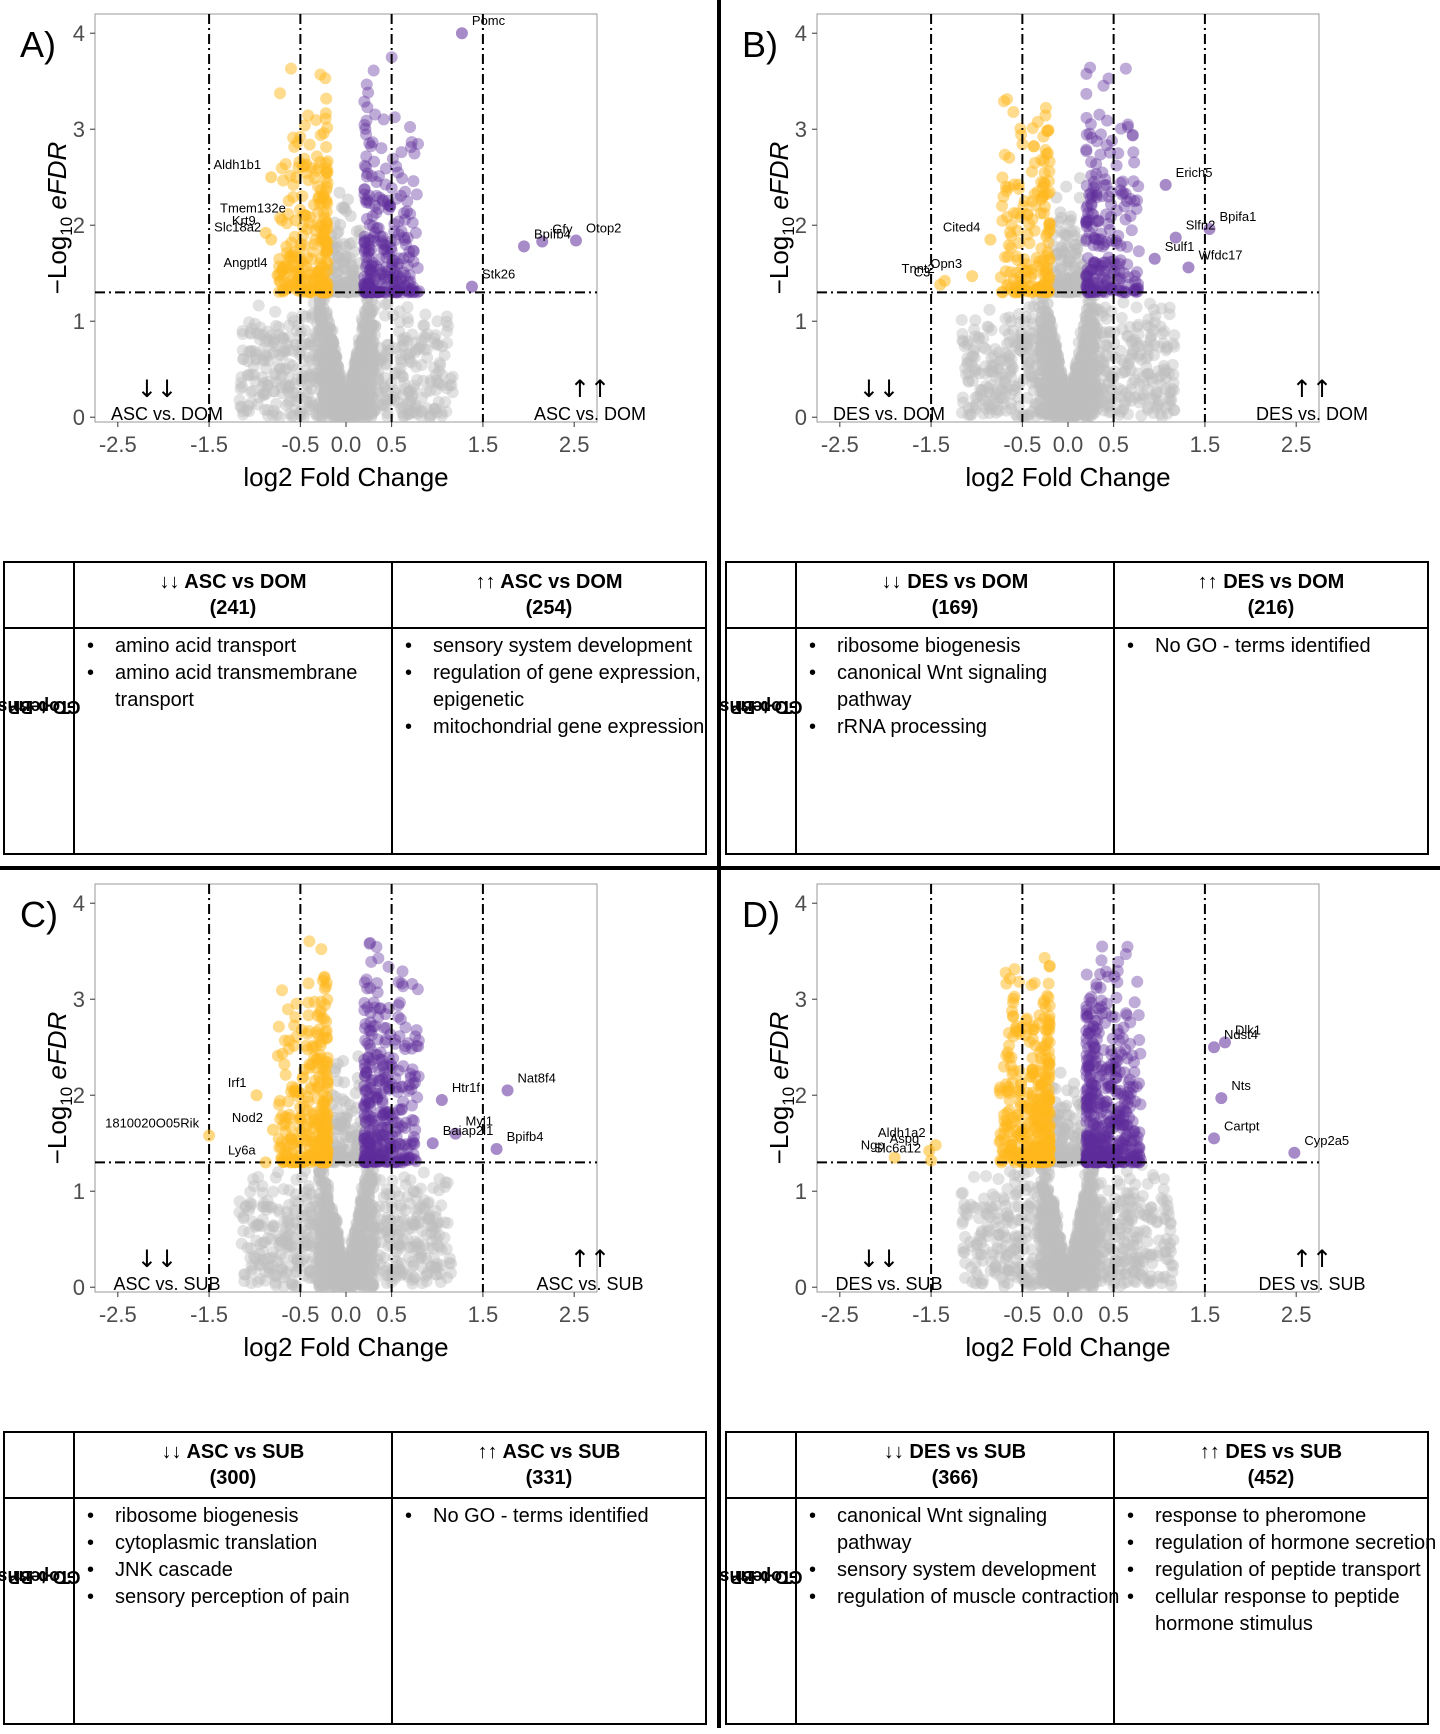  Describe the element at coordinates (955, 597) in the screenshot. I see `col1-header: ↓↓ DES vs DOM(169)` at that location.